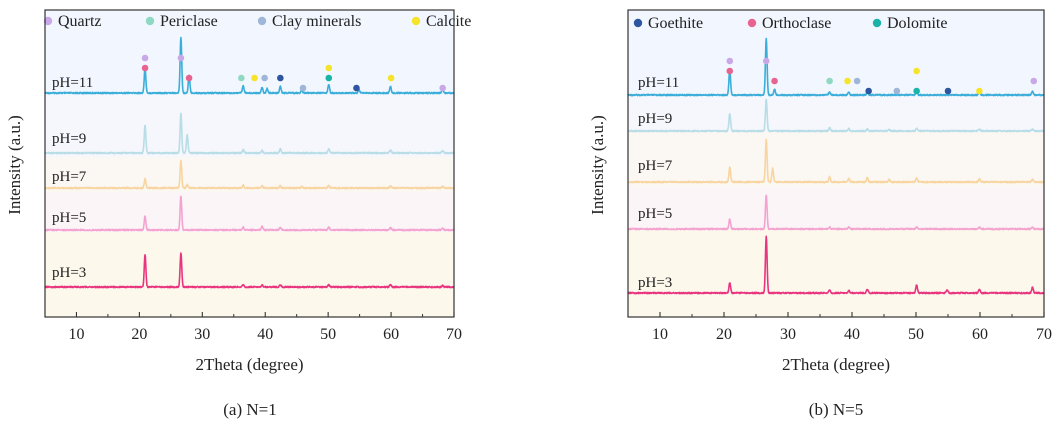  Describe the element at coordinates (448, 21) in the screenshot. I see `legend-label: Calcite` at that location.